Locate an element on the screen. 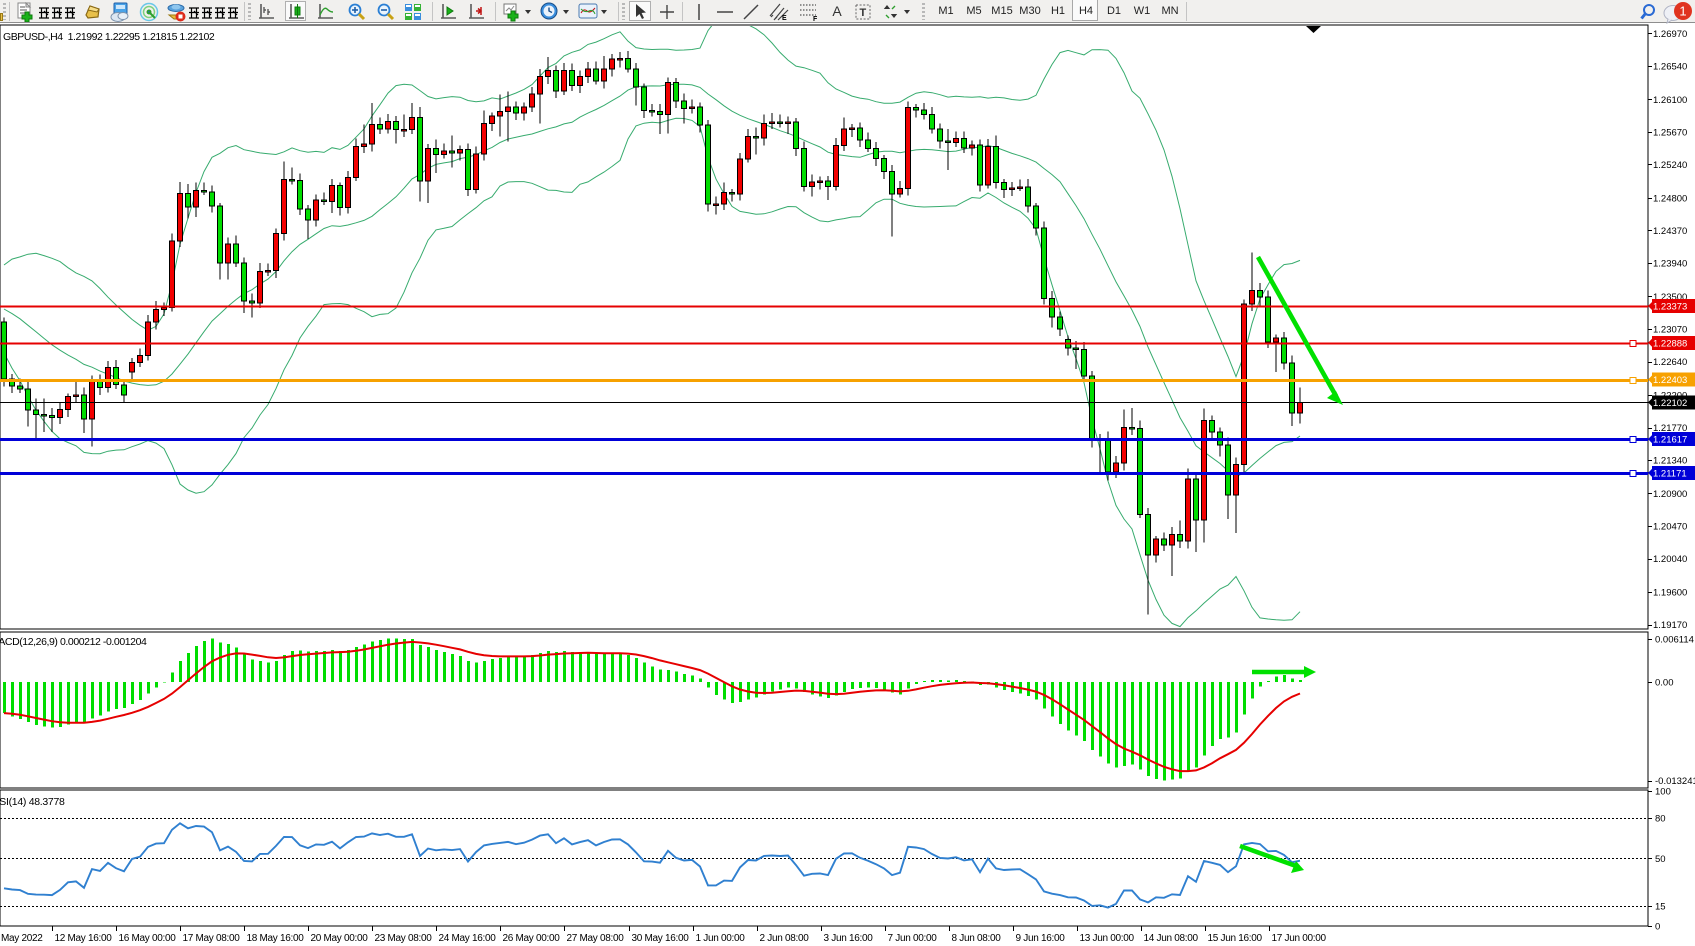 This screenshot has height=946, width=1695. svg-text: 100 is located at coordinates (1663, 792).